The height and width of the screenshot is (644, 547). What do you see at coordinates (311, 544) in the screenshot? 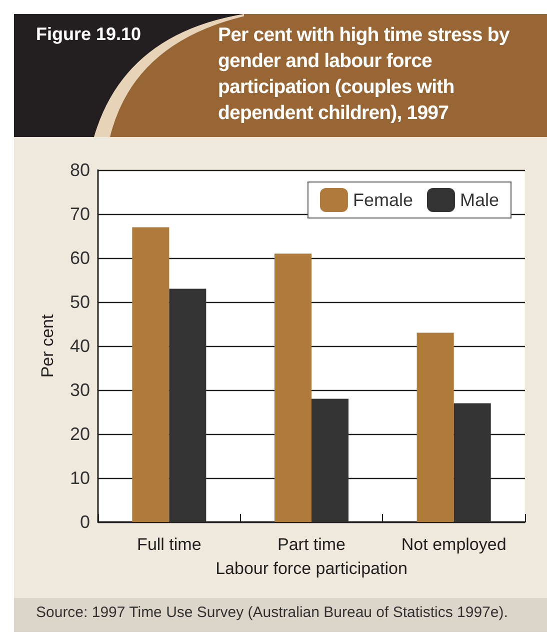
I see `x-tick-label: Part time` at bounding box center [311, 544].